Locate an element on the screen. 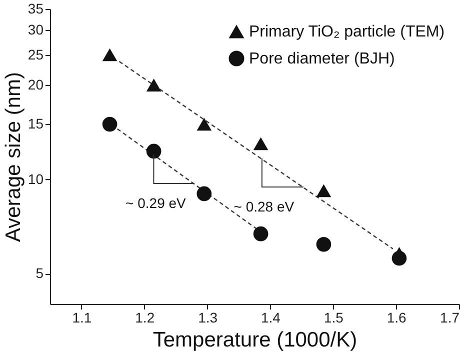  x-axis-title: Temperature (1000/K) is located at coordinates (255, 340).